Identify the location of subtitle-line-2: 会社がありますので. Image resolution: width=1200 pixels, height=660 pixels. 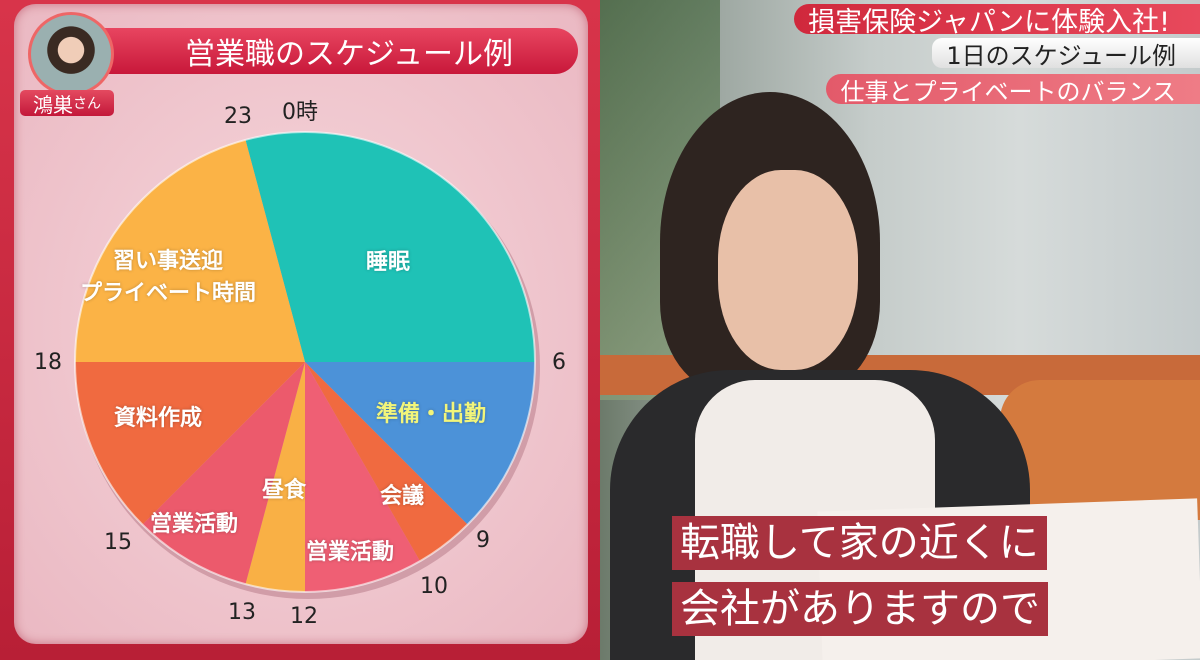
(860, 609).